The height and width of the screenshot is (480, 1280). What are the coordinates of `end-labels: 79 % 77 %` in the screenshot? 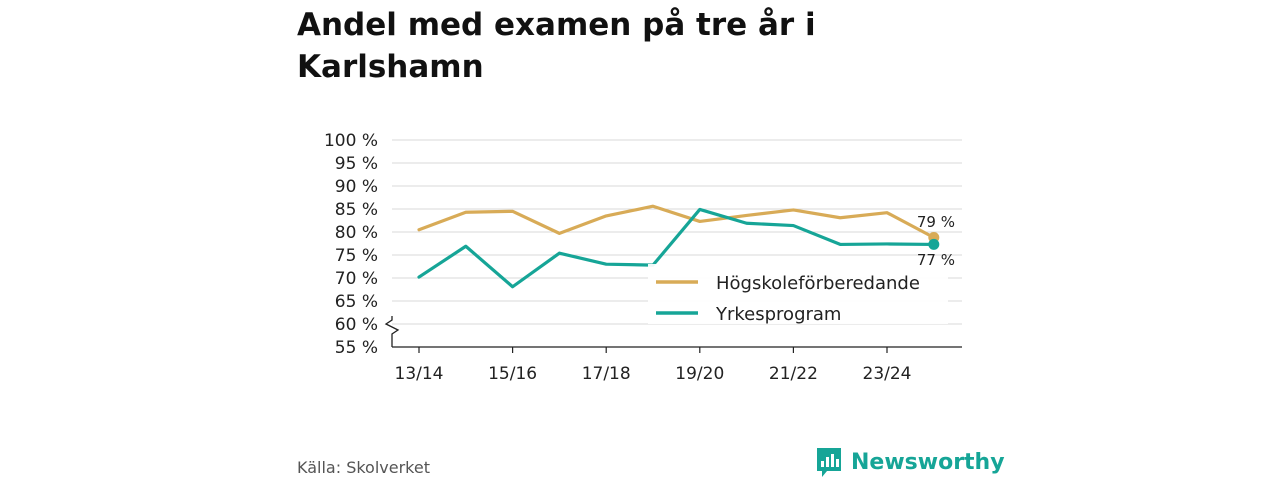 It's located at (936, 241).